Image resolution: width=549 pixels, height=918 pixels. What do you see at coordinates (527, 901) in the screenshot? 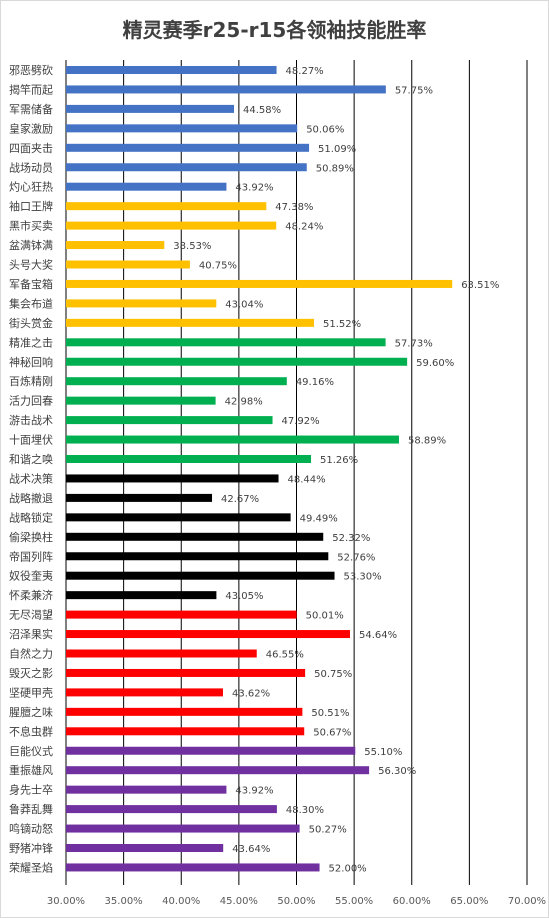
I see `x-tick-label: 70.00%` at bounding box center [527, 901].